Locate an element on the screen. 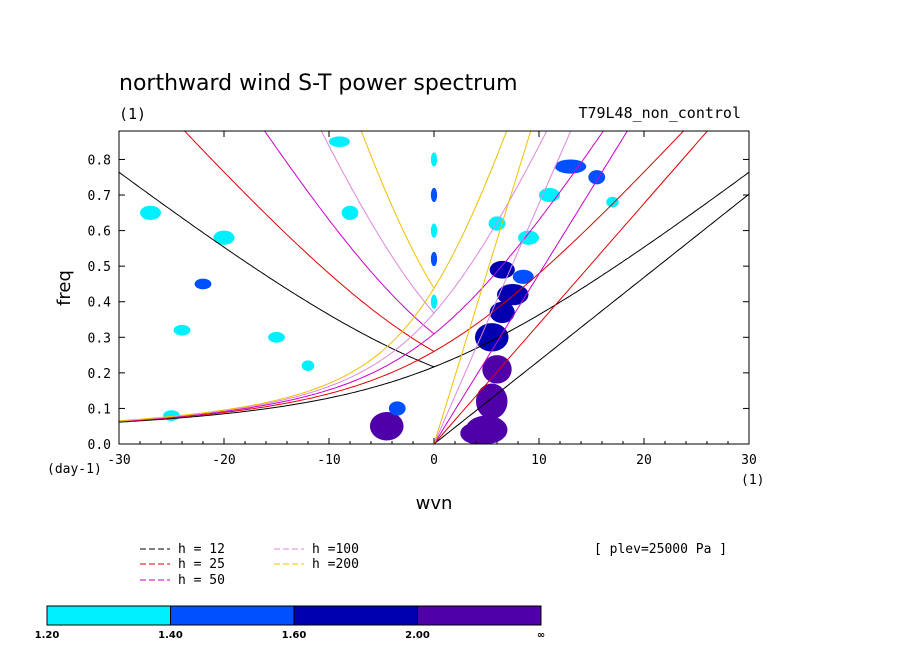 The width and height of the screenshot is (904, 654). kelvin-curve-h100 is located at coordinates (502, 287).